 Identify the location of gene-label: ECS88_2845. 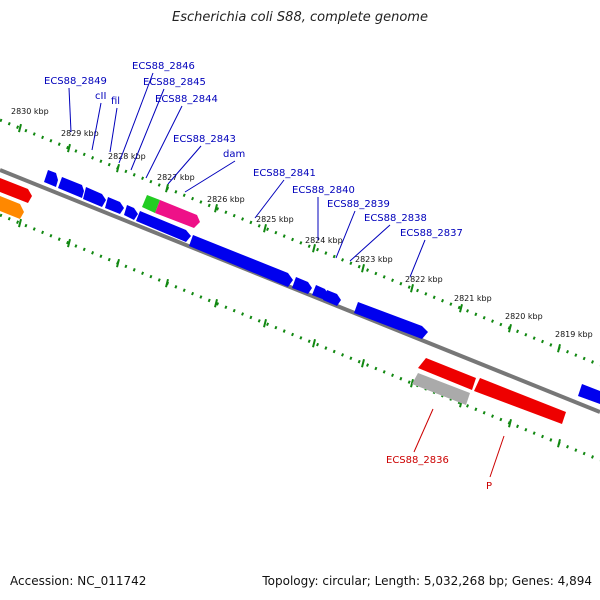
(174, 82).